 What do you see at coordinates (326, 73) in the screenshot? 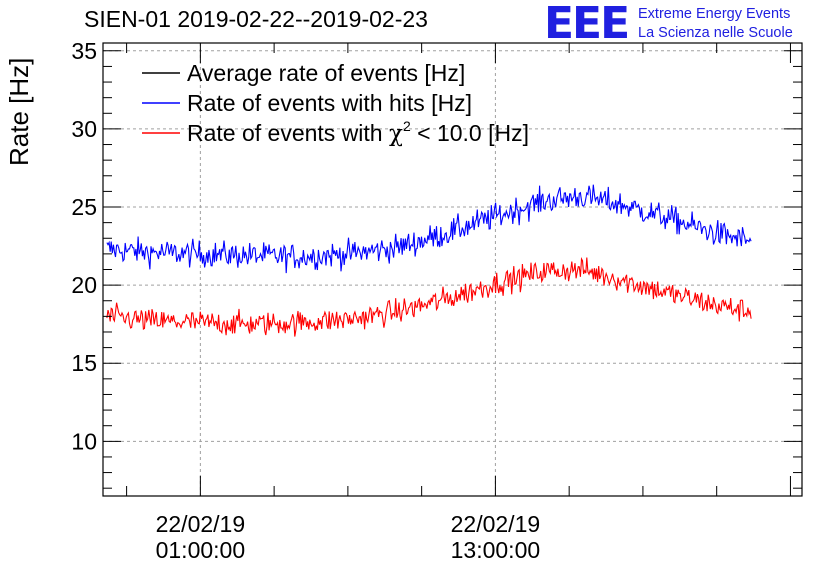
I see `legend-label-0: Average rate of events [Hz]` at bounding box center [326, 73].